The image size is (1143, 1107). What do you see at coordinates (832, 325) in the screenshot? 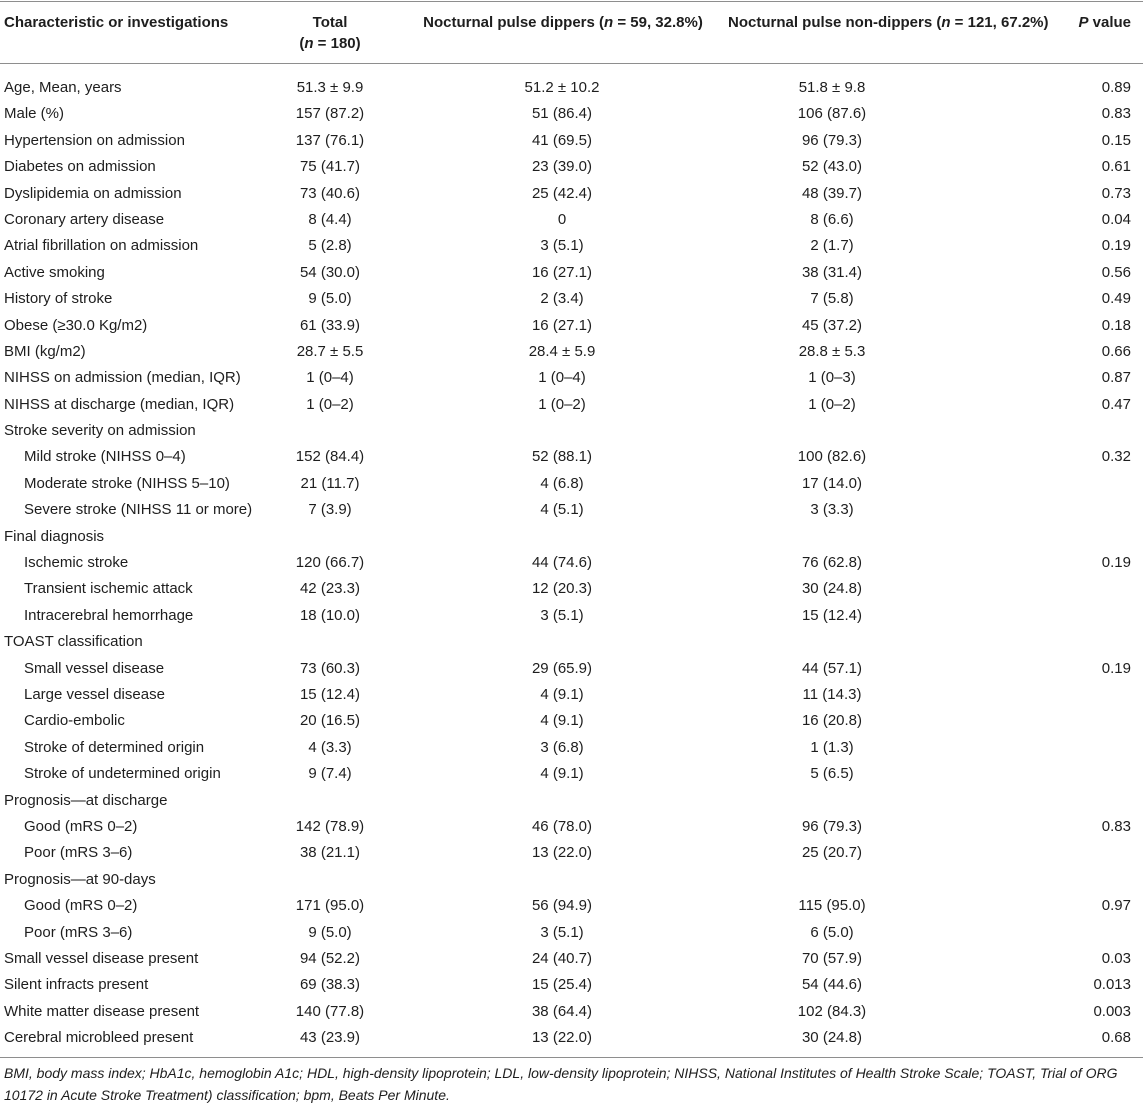
I see `non-dippers-cell: 45 (37.2)` at bounding box center [832, 325].